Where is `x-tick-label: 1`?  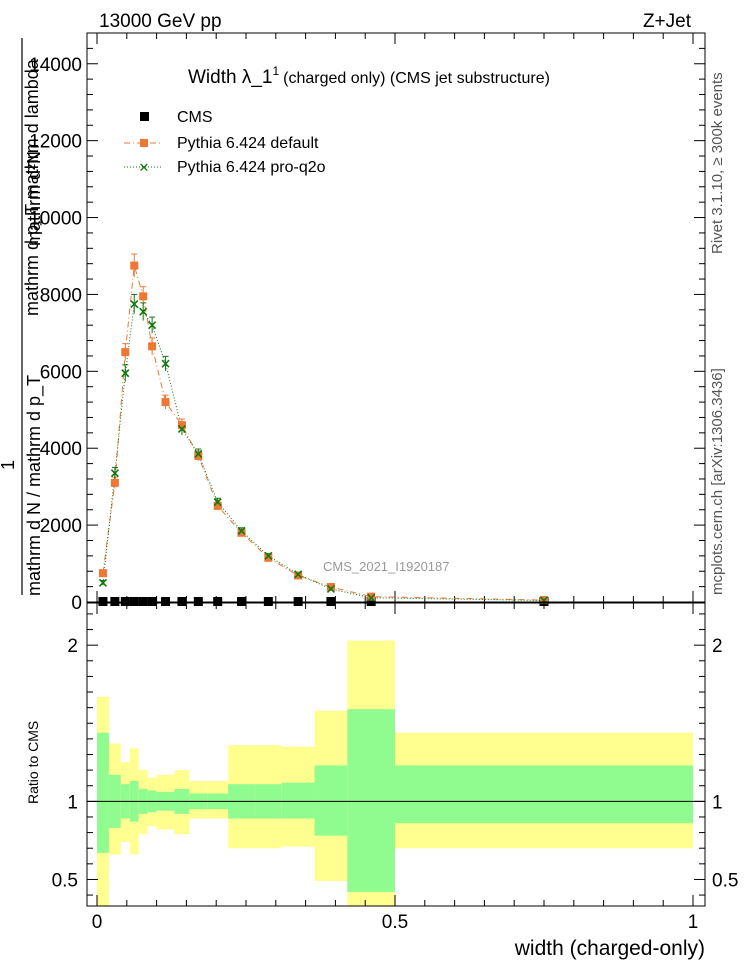
x-tick-label: 1 is located at coordinates (693, 922).